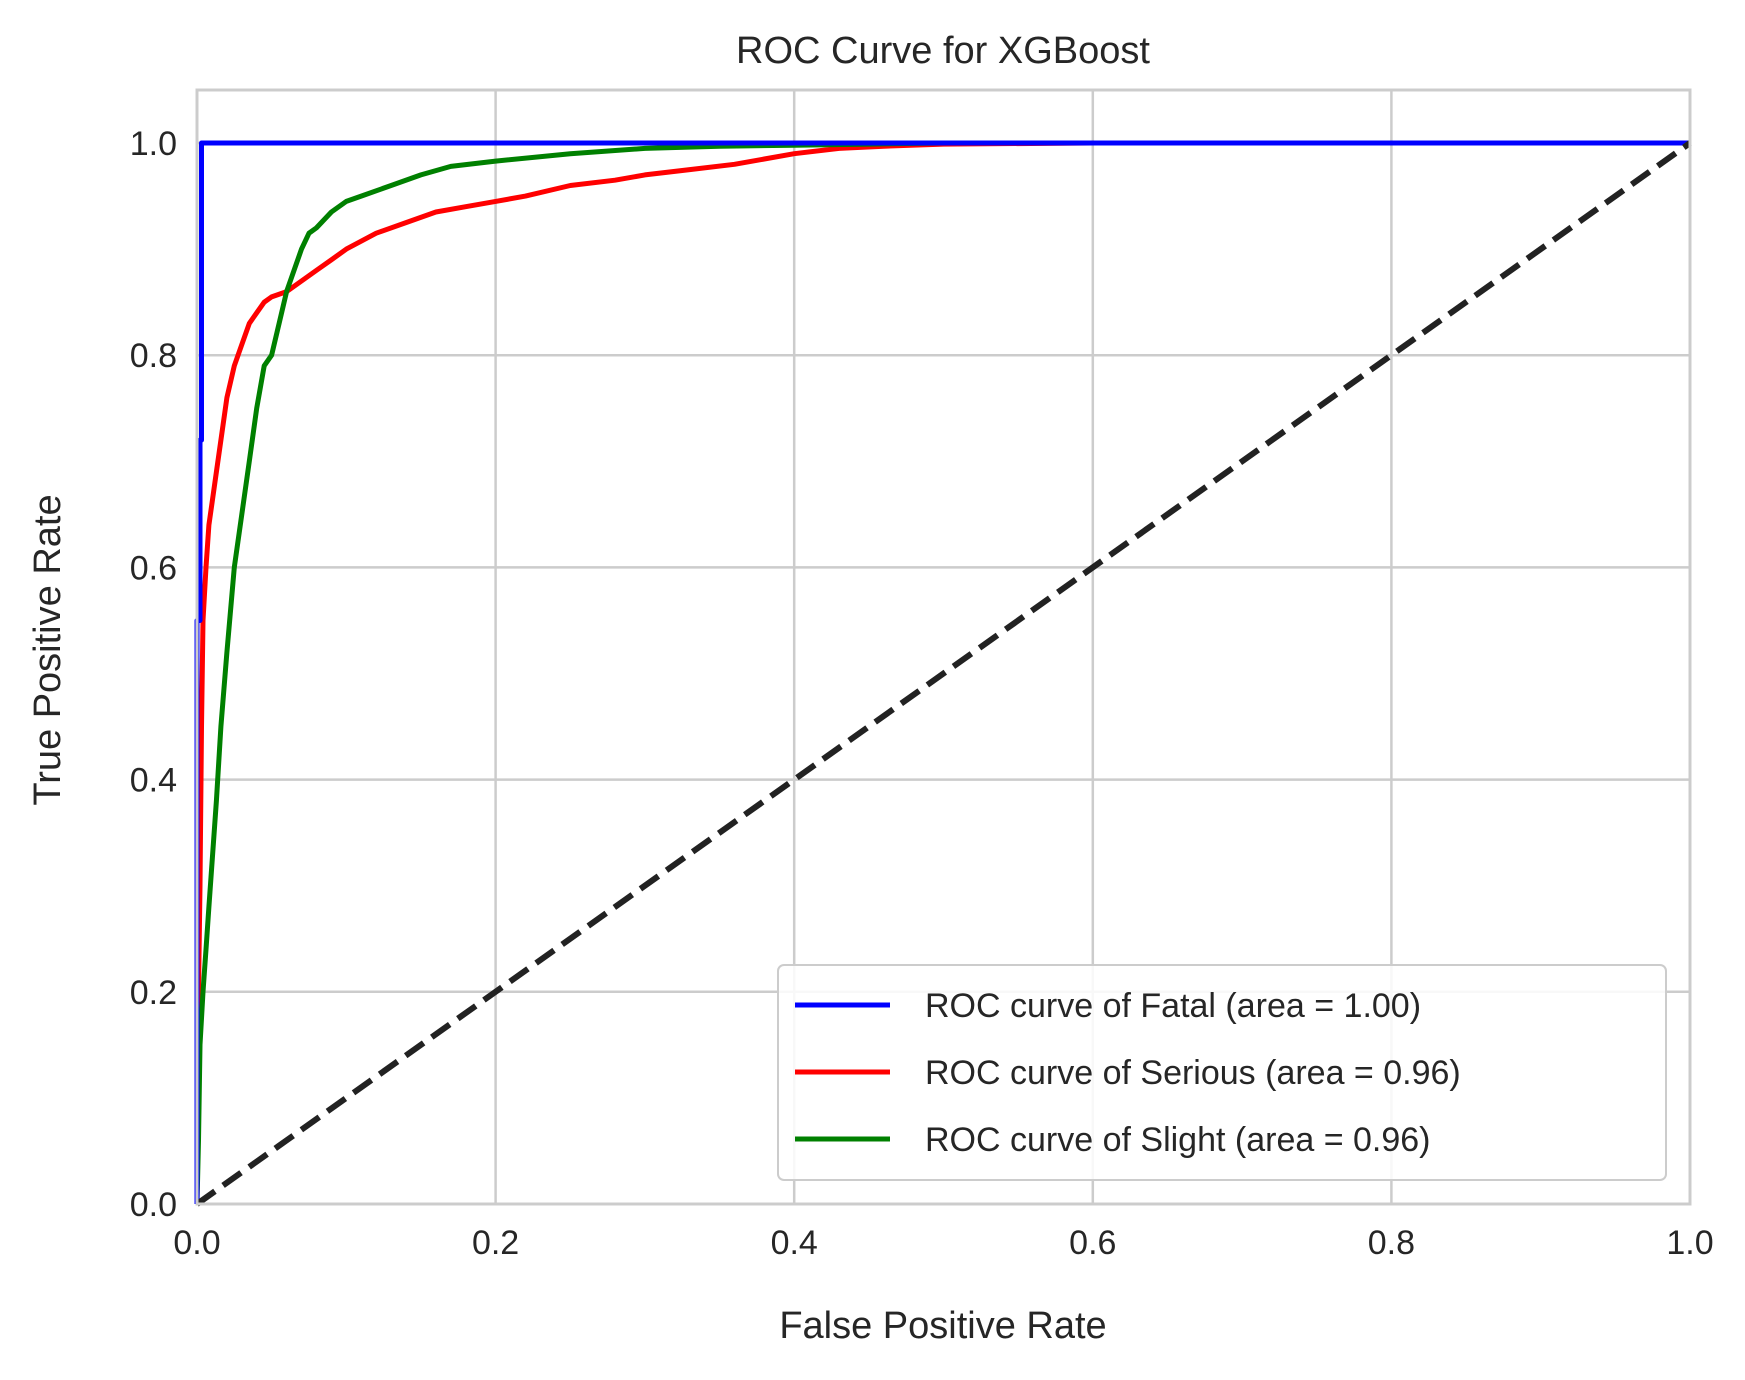 Image resolution: width=1745 pixels, height=1380 pixels. Describe the element at coordinates (1391, 1243) in the screenshot. I see `x-tick-label: 0.8` at that location.